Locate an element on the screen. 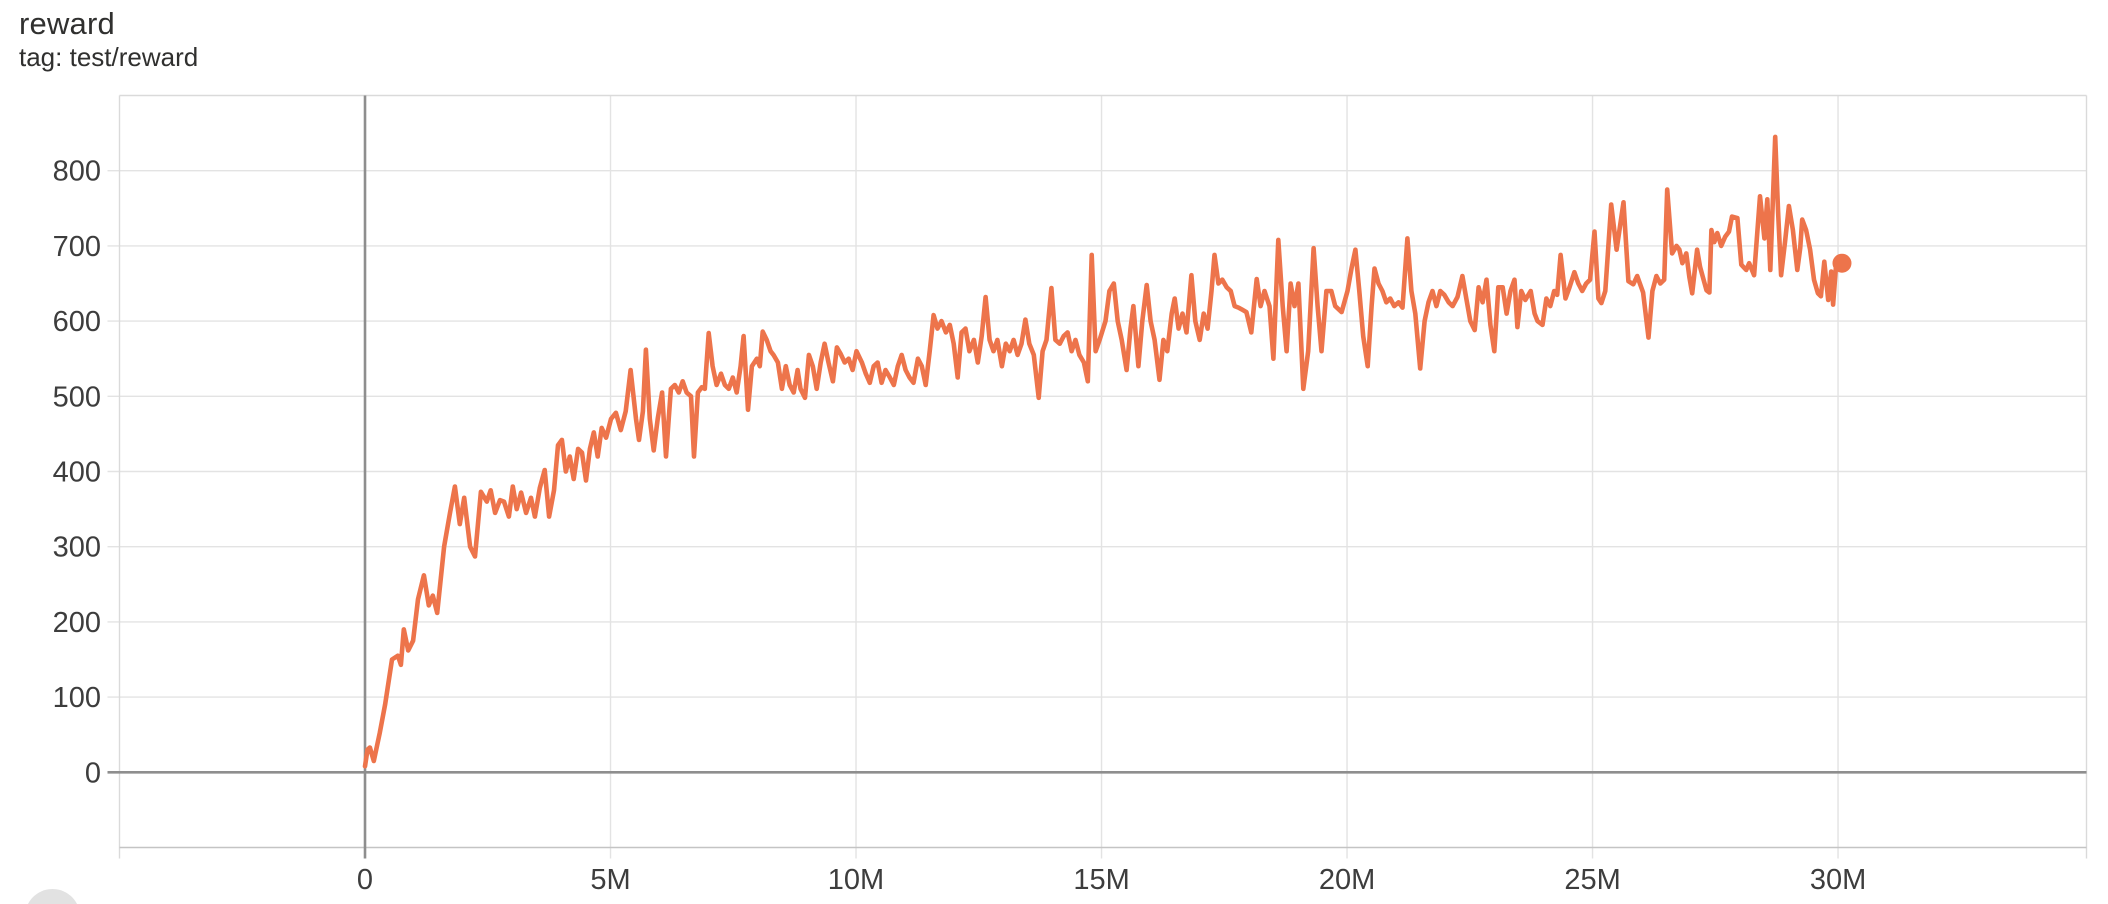 Image resolution: width=2108 pixels, height=904 pixels. chart-title: reward is located at coordinates (67, 23).